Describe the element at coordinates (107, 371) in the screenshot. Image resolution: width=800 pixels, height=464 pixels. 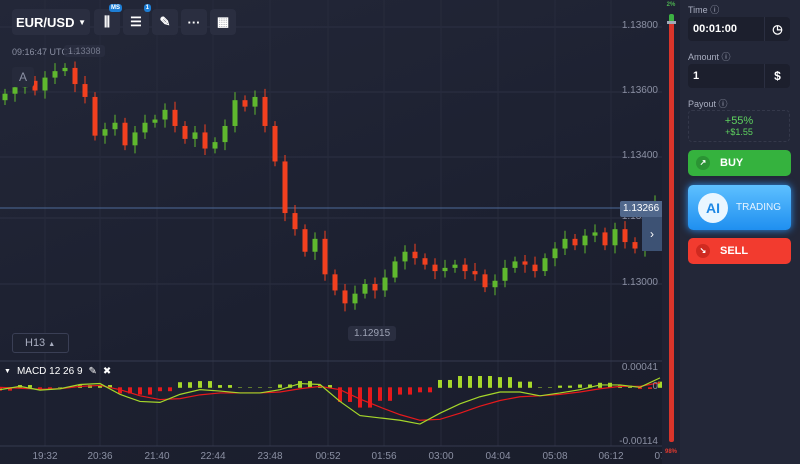
I see `close-icon: ✖` at that location.